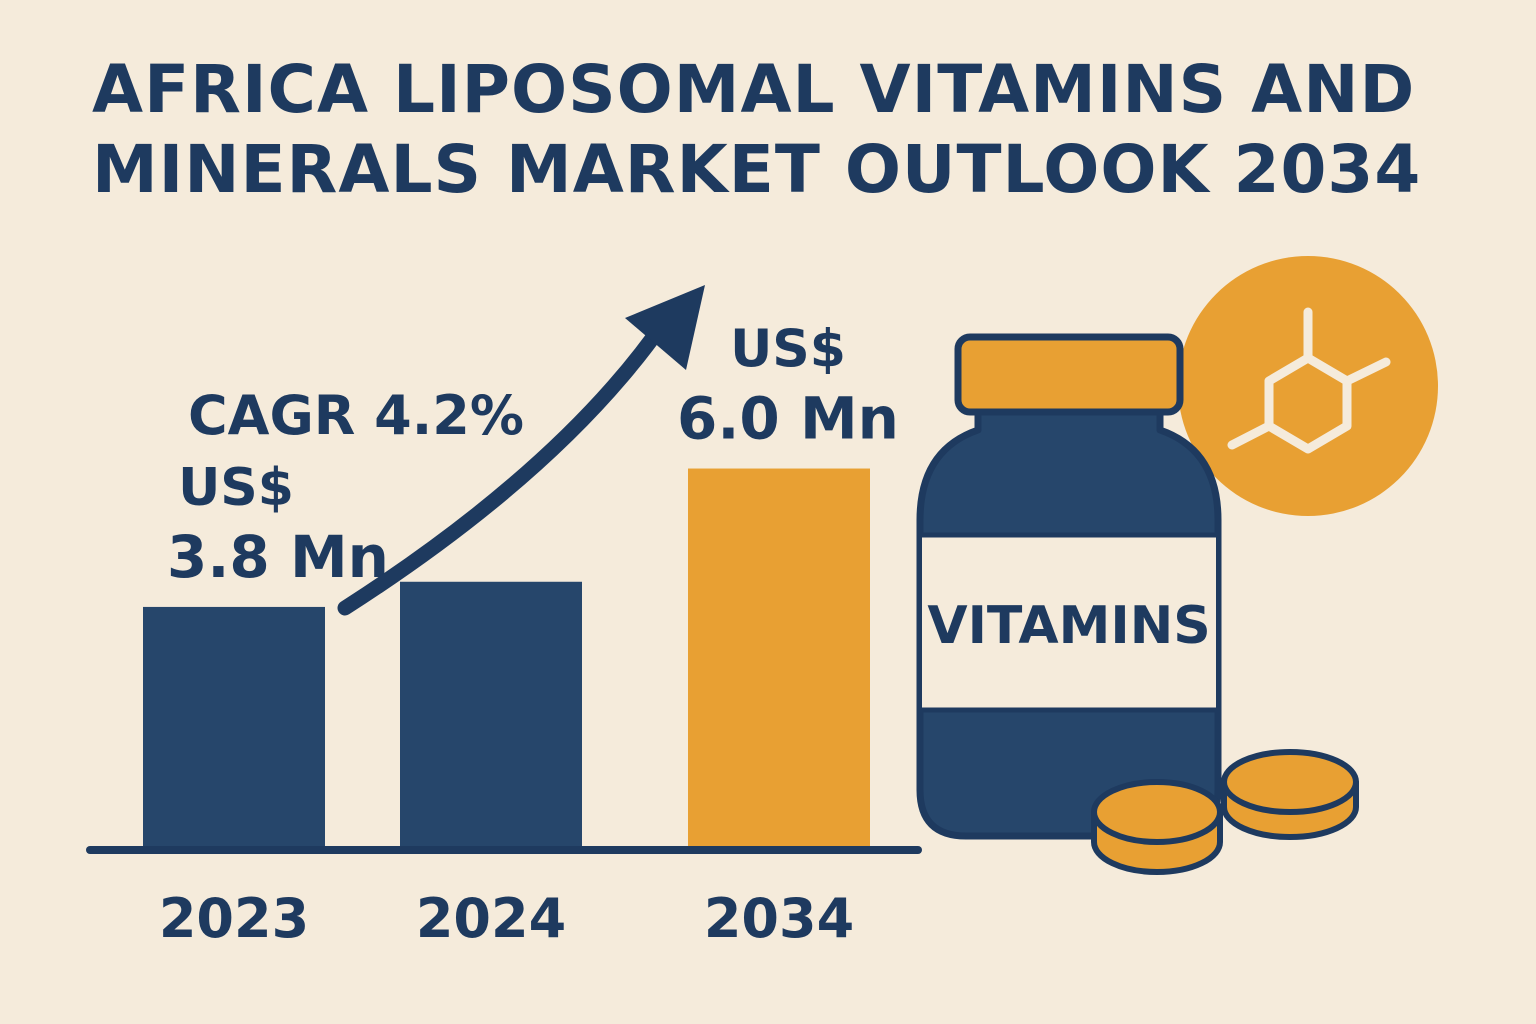 Image resolution: width=1536 pixels, height=1024 pixels. I want to click on title-line-1: AFRICA LIPOSOMAL VITAMINS AND, so click(754, 89).